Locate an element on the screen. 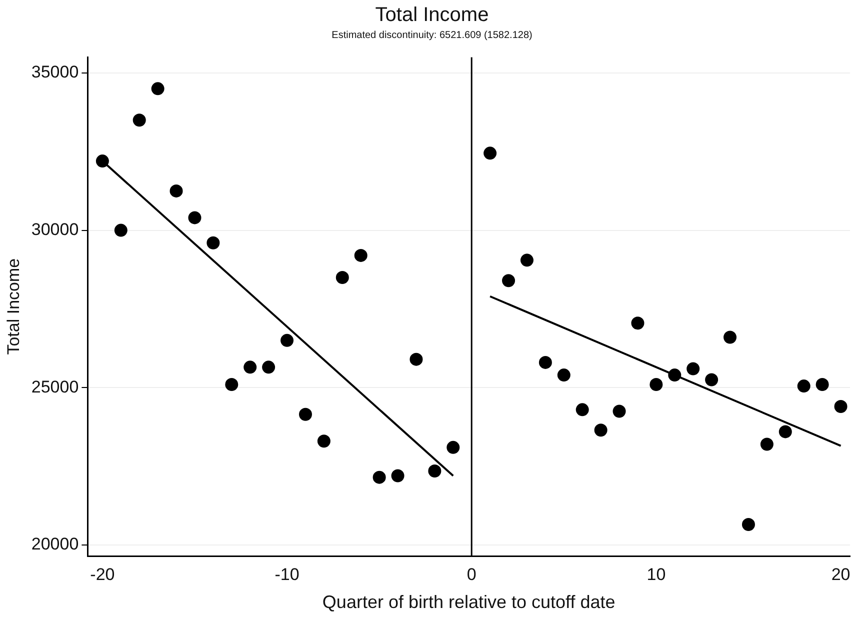 The width and height of the screenshot is (864, 618). x-axis-title: Quarter of birth relative to cutoff date is located at coordinates (469, 602).